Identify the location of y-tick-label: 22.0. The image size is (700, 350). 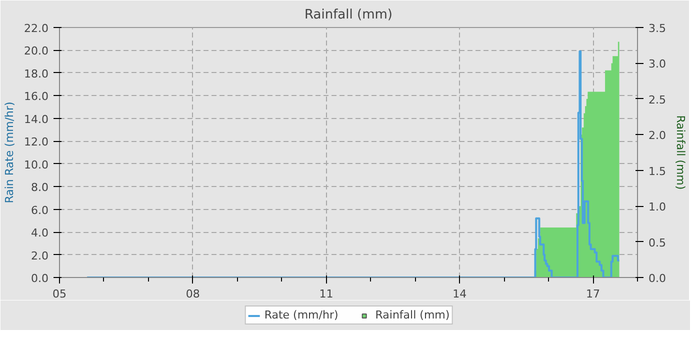
(36, 28).